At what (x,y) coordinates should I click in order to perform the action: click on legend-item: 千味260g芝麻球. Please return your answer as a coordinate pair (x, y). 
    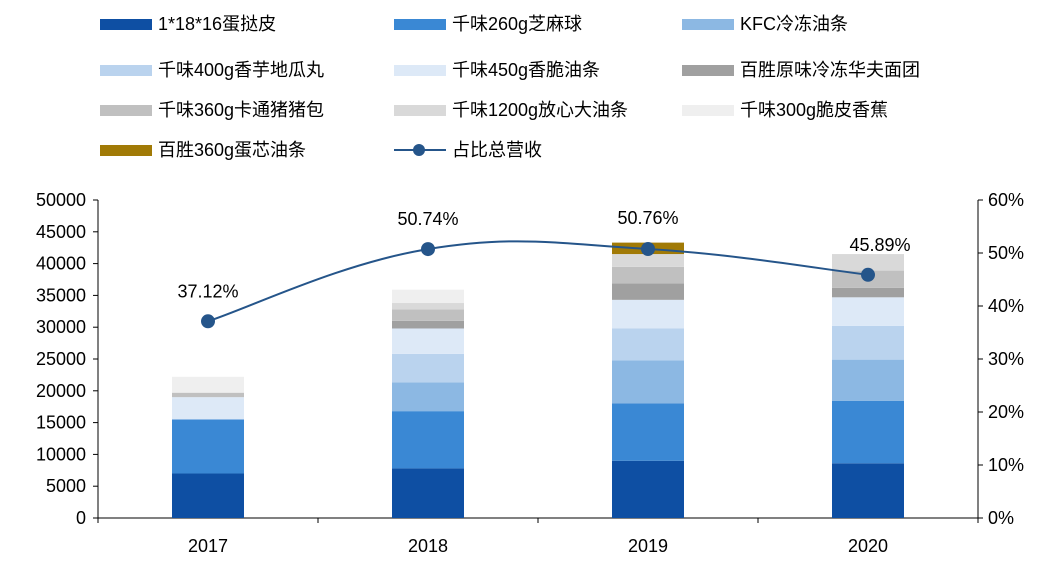
    Looking at the image, I should click on (488, 24).